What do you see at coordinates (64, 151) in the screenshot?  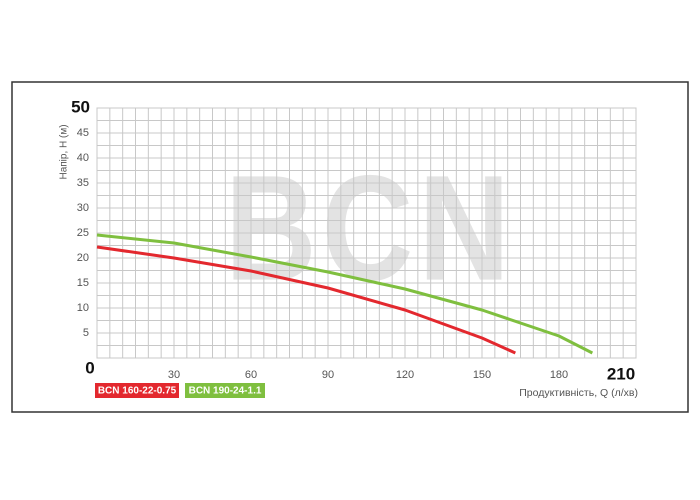 I see `y-axis-label: Напір, Н (м)` at bounding box center [64, 151].